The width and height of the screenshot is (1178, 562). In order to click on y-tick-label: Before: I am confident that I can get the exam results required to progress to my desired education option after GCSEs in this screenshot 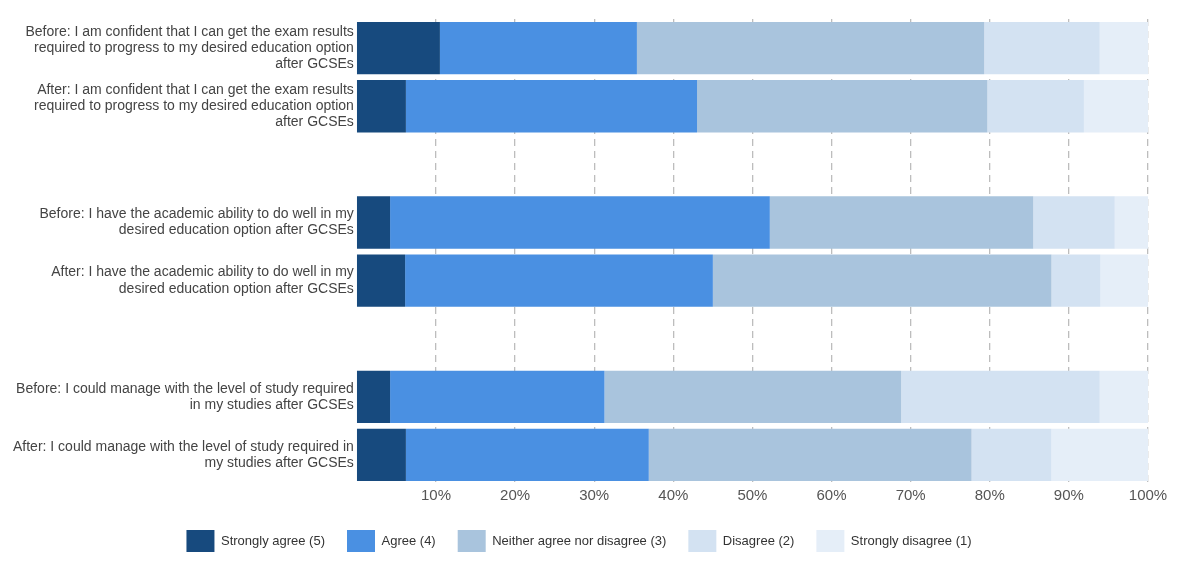, I will do `click(189, 47)`.